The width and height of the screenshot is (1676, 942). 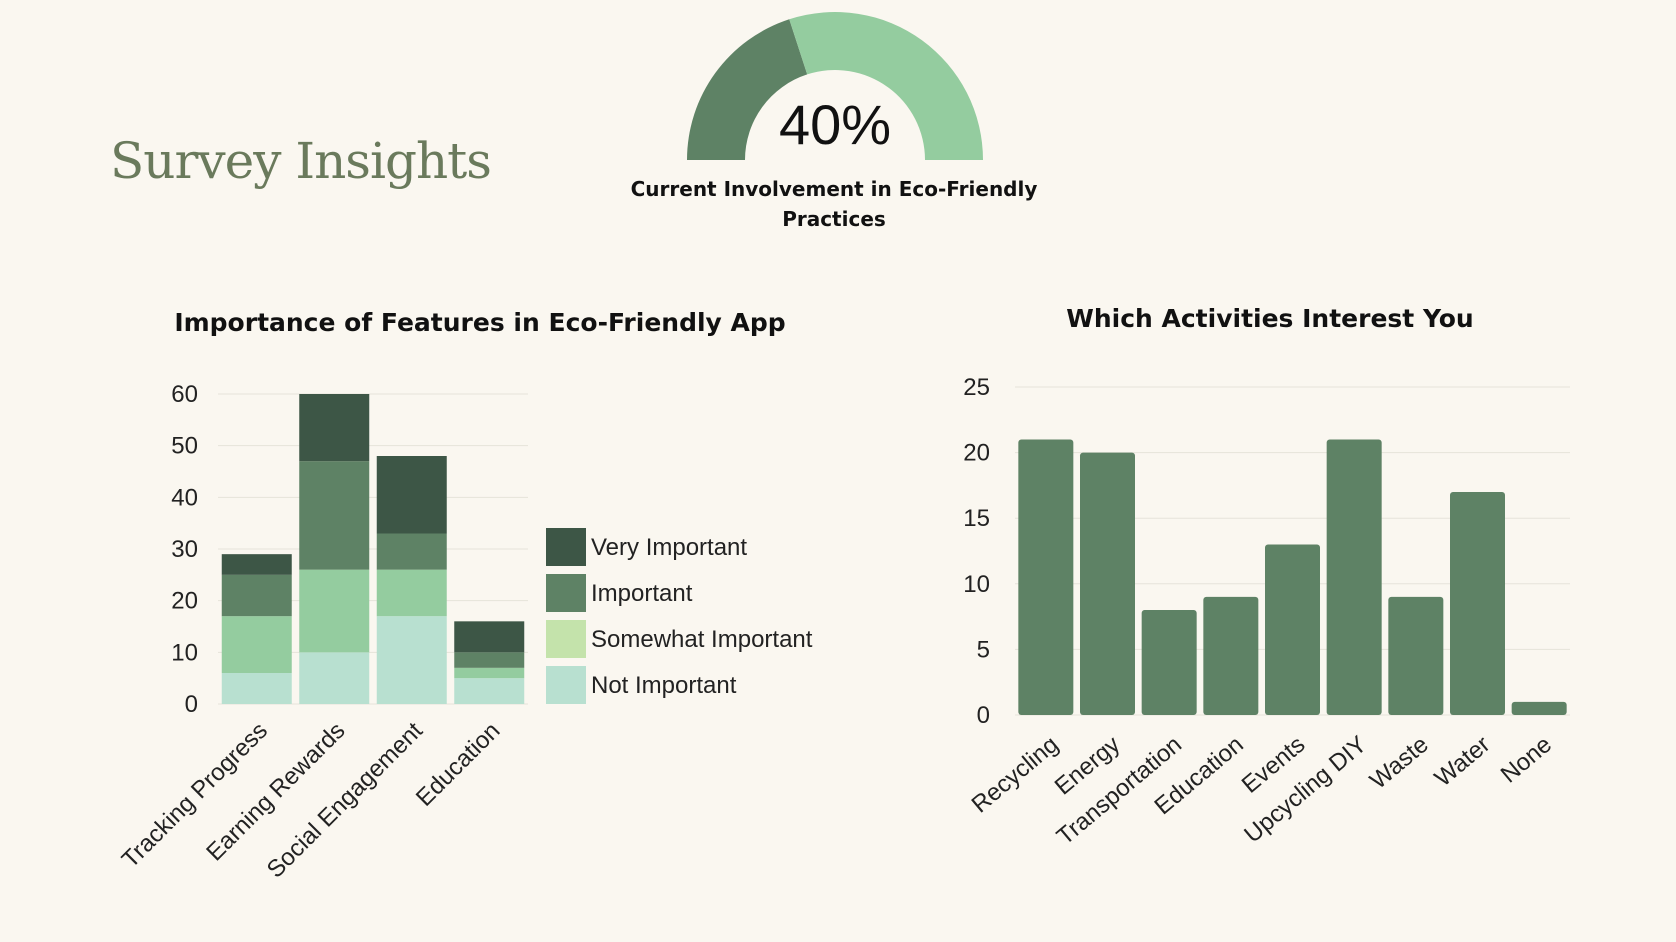 I want to click on legend-label: Not Important, so click(x=664, y=685).